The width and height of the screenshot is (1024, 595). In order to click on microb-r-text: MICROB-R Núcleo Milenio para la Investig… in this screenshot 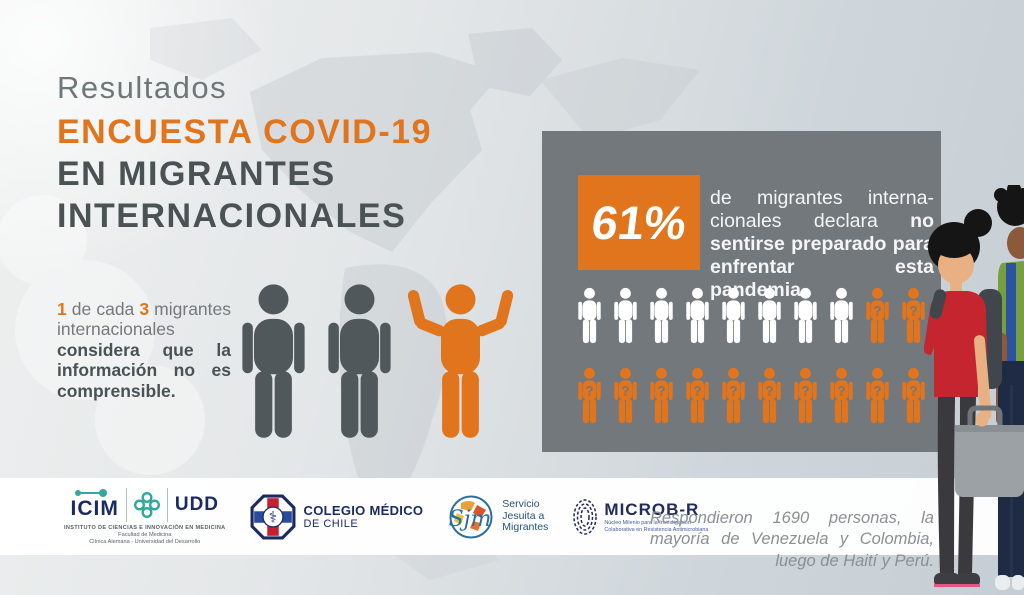, I will do `click(656, 516)`.